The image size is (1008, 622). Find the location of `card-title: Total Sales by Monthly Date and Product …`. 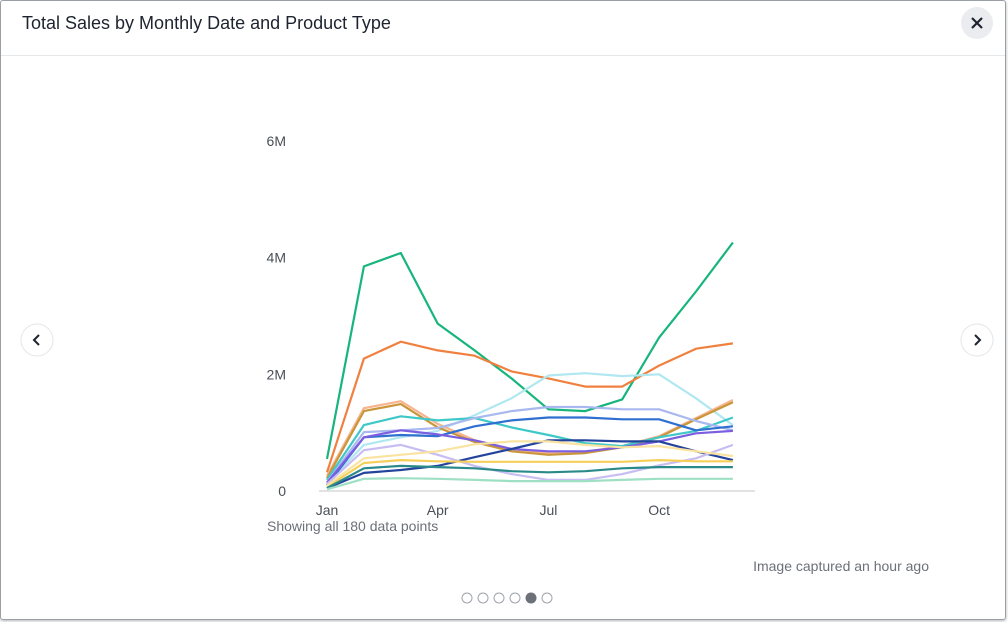

card-title: Total Sales by Monthly Date and Product … is located at coordinates (206, 23).